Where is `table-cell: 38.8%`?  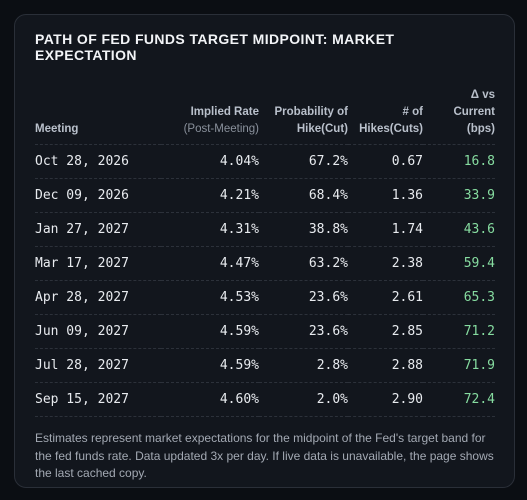
table-cell: 38.8% is located at coordinates (303, 229).